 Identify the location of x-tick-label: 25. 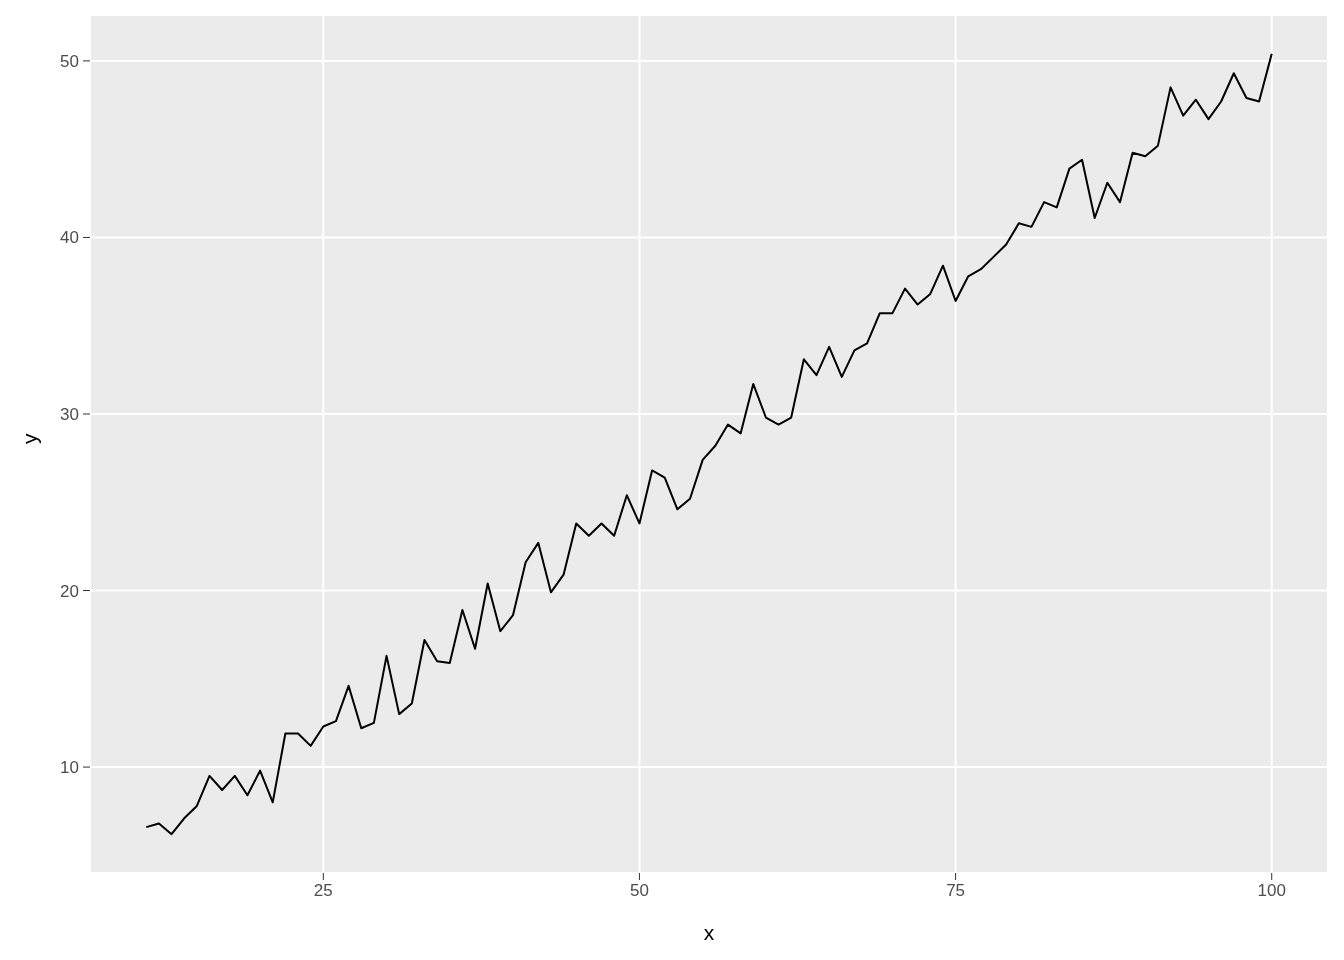
(323, 891).